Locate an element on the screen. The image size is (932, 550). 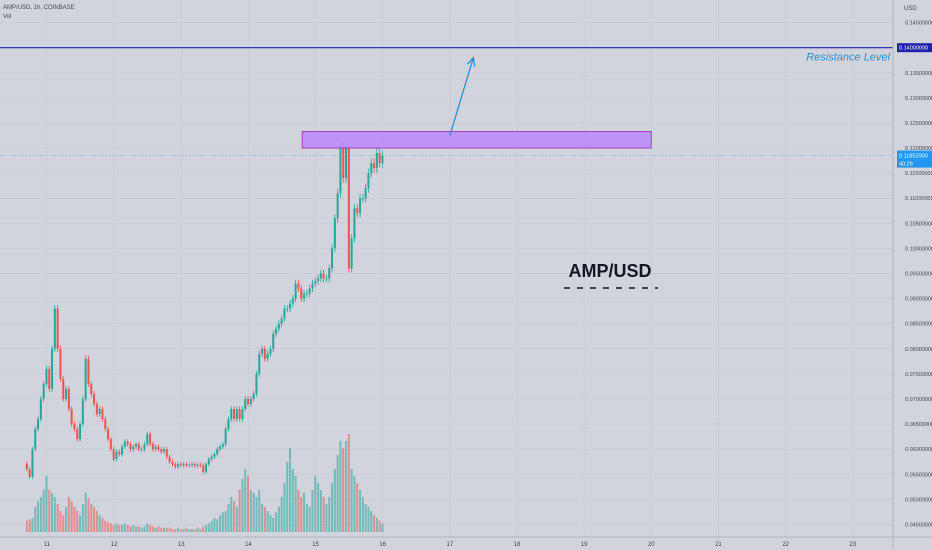
y-tick-label: 0.12500000 is located at coordinates (918, 124).